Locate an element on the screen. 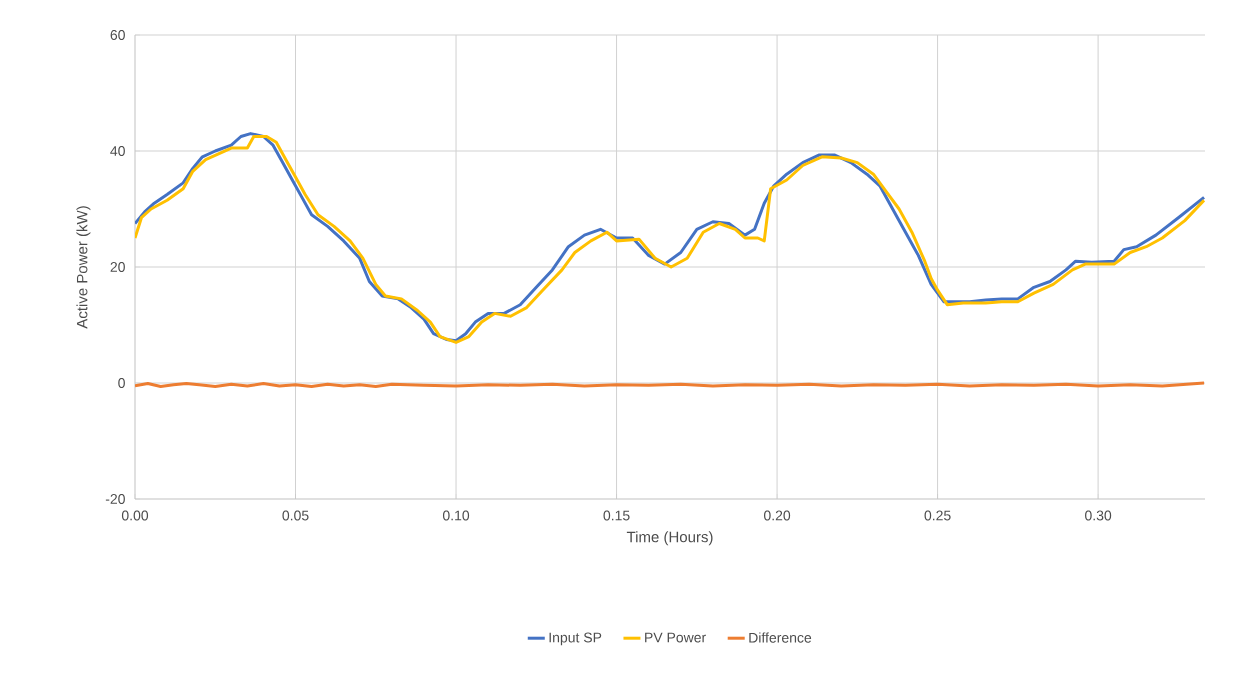 The height and width of the screenshot is (675, 1253). y-tick-label: 0 is located at coordinates (121, 383).